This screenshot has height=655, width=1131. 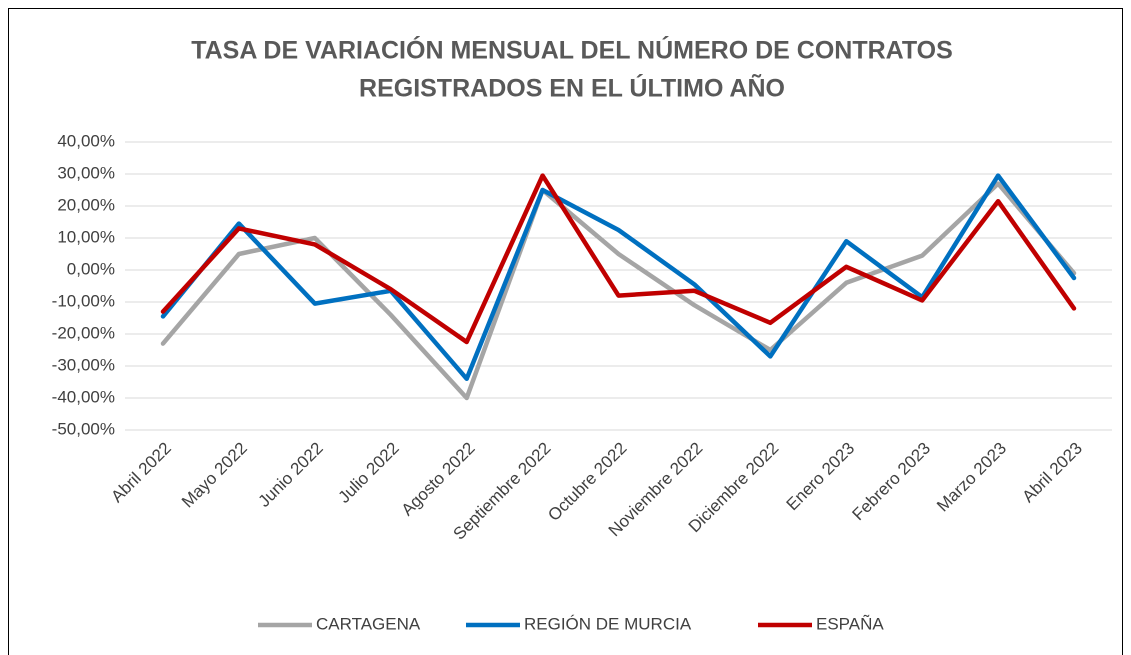 I want to click on y-tick-label: 10,00%, so click(x=86, y=236).